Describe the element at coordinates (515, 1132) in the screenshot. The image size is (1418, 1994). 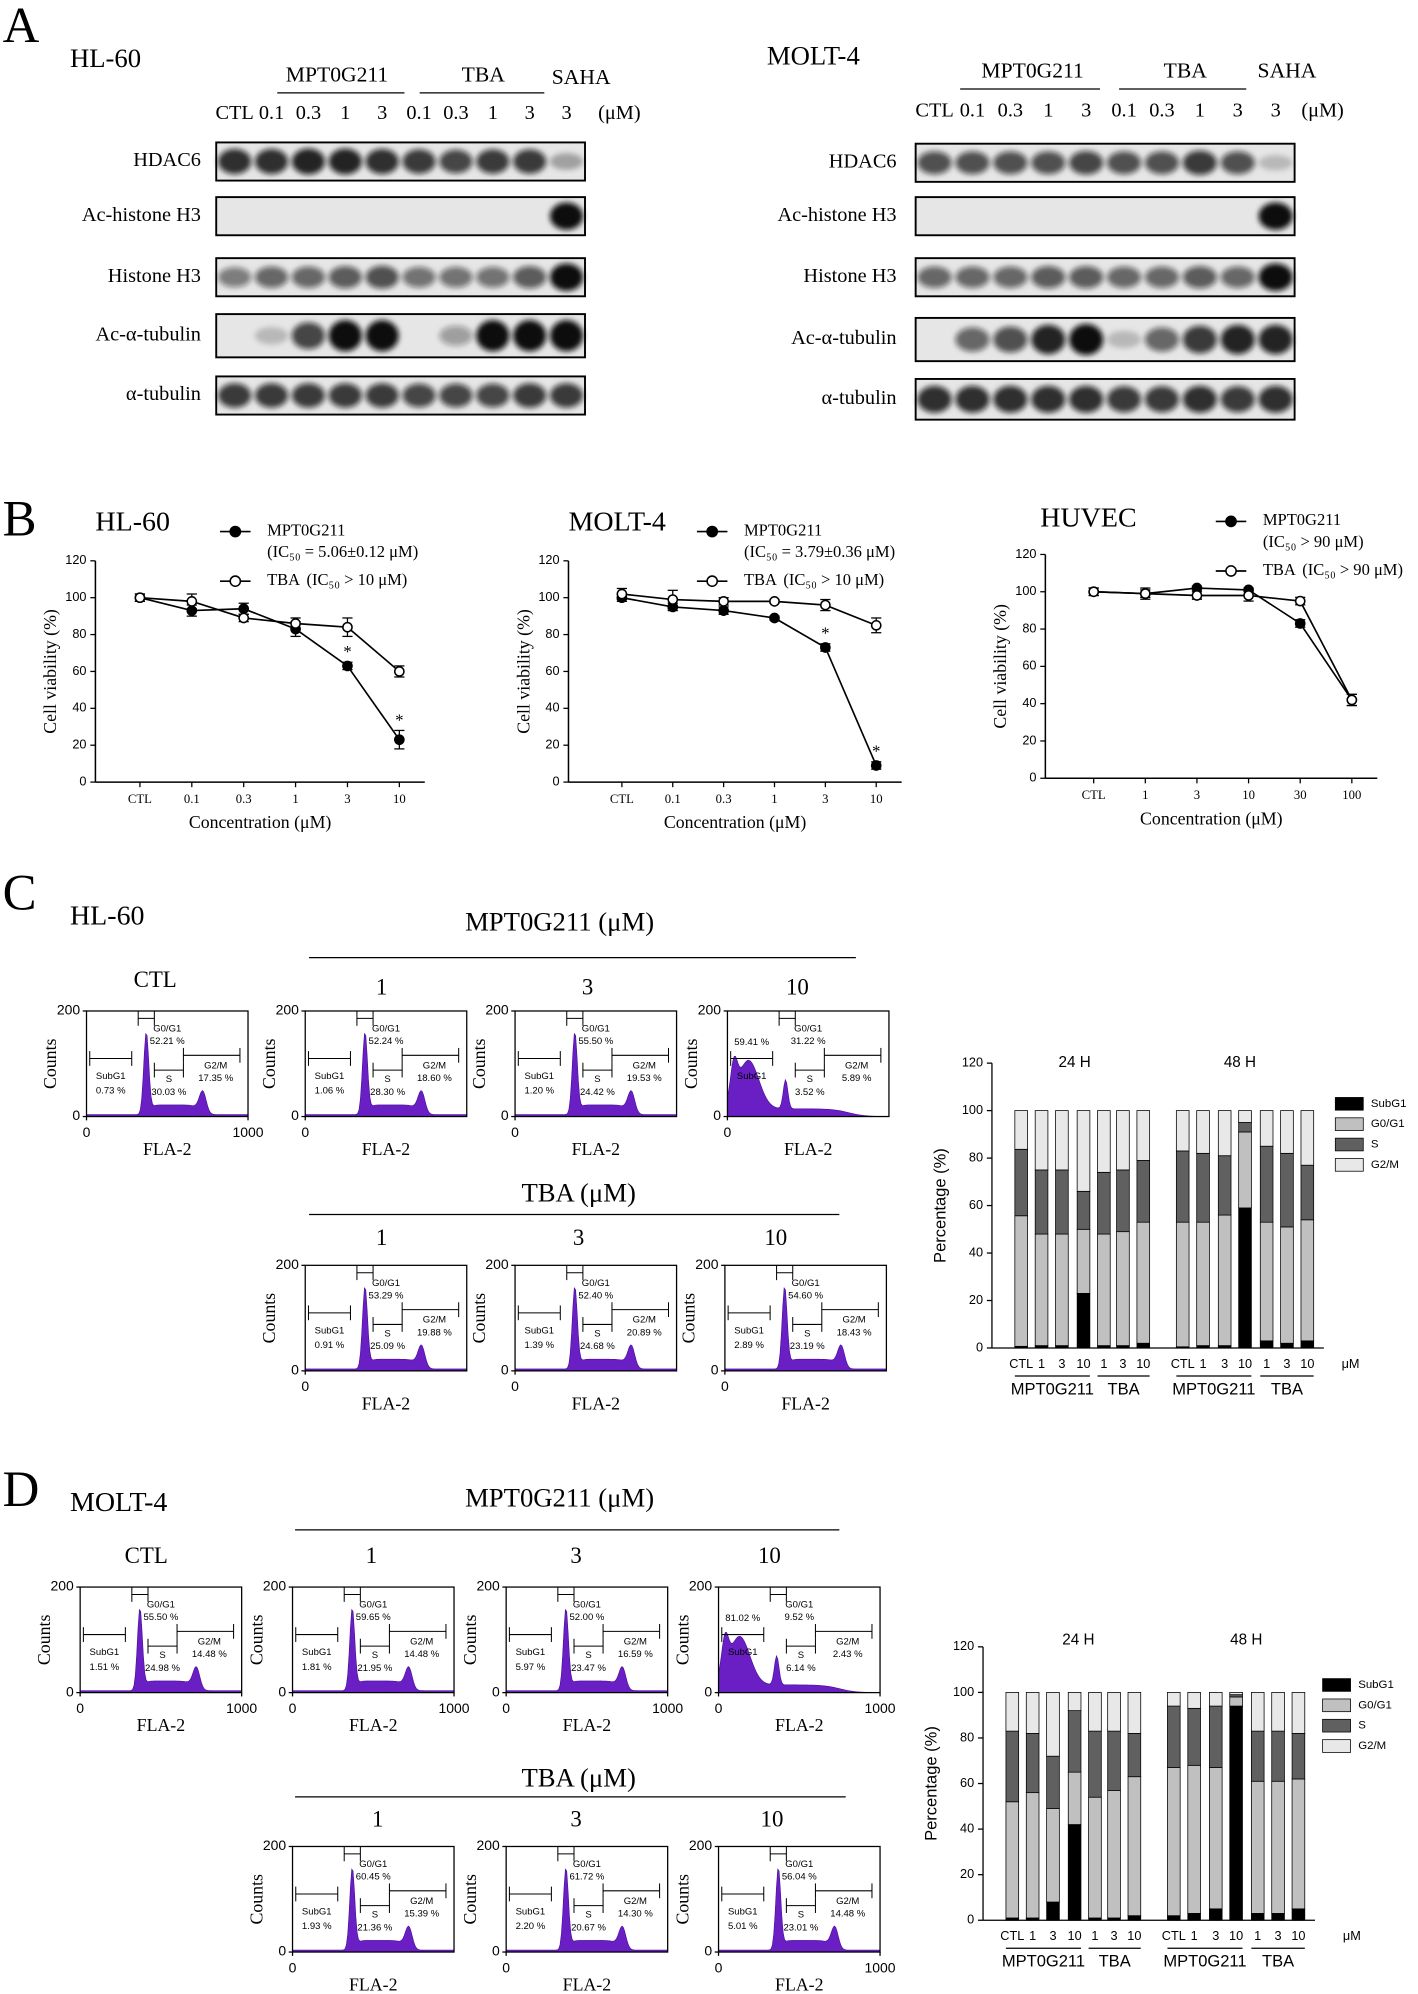
I see `x-tick-label: 0` at that location.